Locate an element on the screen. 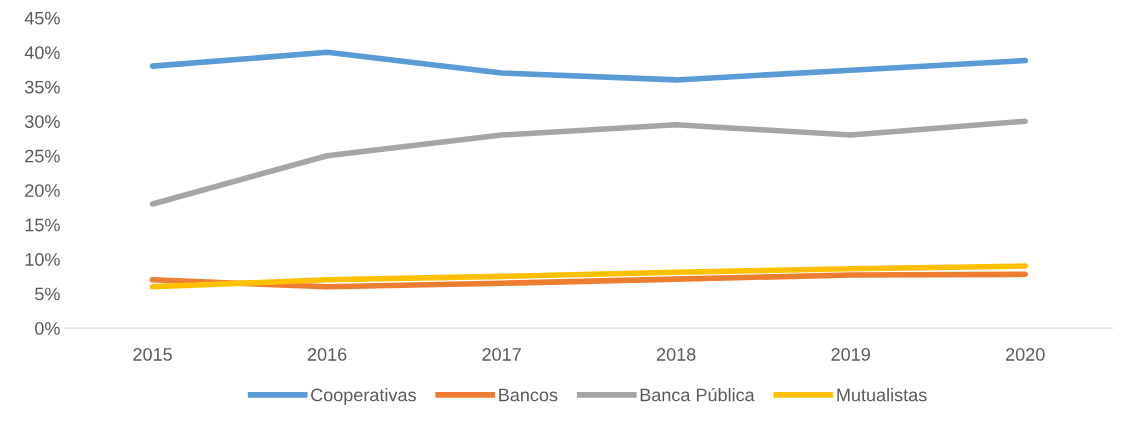 This screenshot has height=425, width=1126. x-tick-label: 2018 is located at coordinates (676, 354).